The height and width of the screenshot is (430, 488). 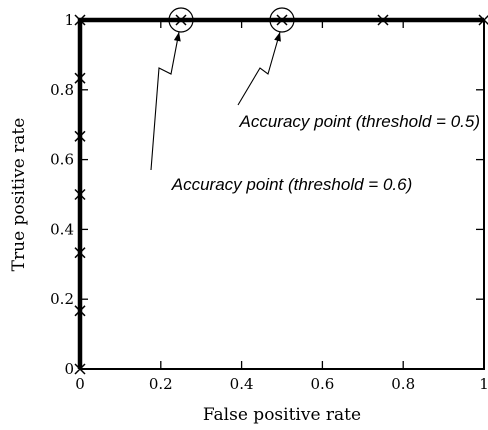 I want to click on x-tick-label: 0, so click(x=80, y=384).